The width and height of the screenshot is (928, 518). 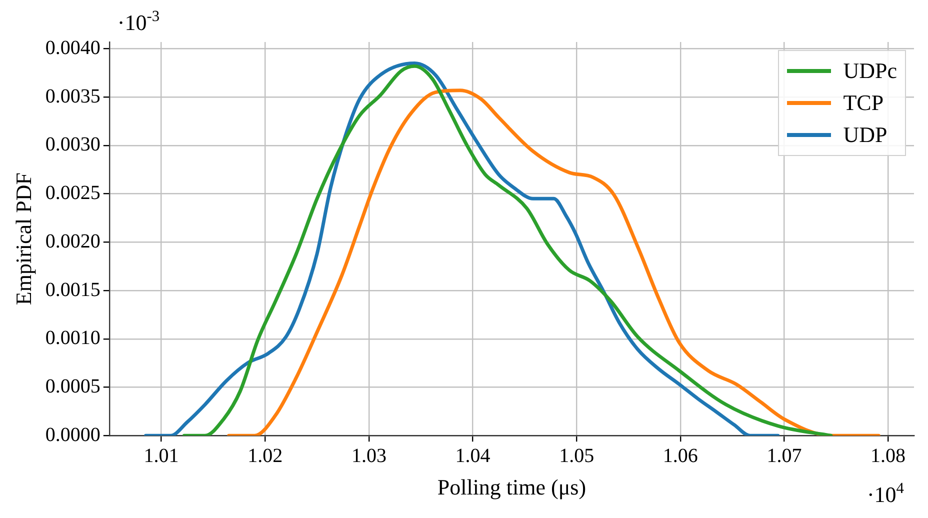 What do you see at coordinates (72, 289) in the screenshot?
I see `y-tick-label: 0.0015` at bounding box center [72, 289].